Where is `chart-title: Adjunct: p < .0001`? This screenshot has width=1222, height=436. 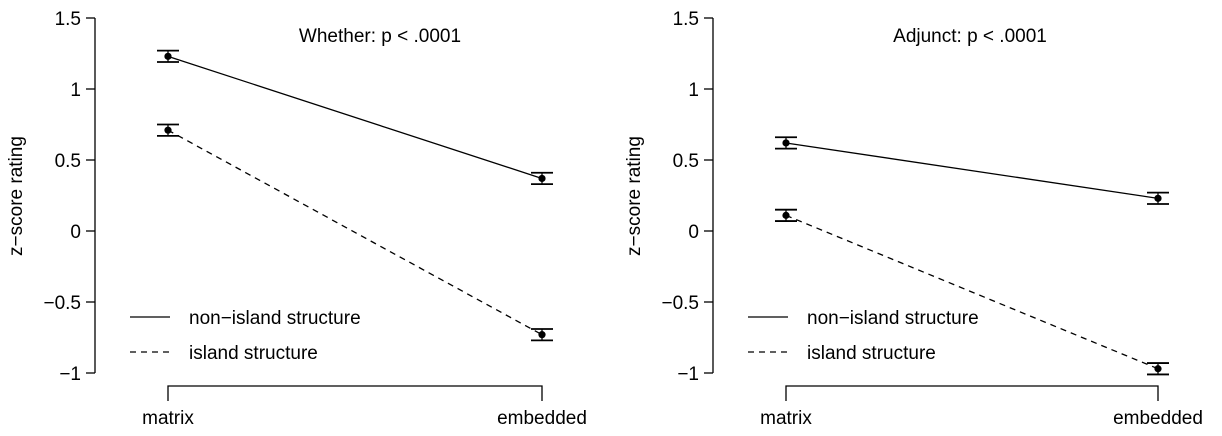 chart-title: Adjunct: p < .0001 is located at coordinates (970, 36).